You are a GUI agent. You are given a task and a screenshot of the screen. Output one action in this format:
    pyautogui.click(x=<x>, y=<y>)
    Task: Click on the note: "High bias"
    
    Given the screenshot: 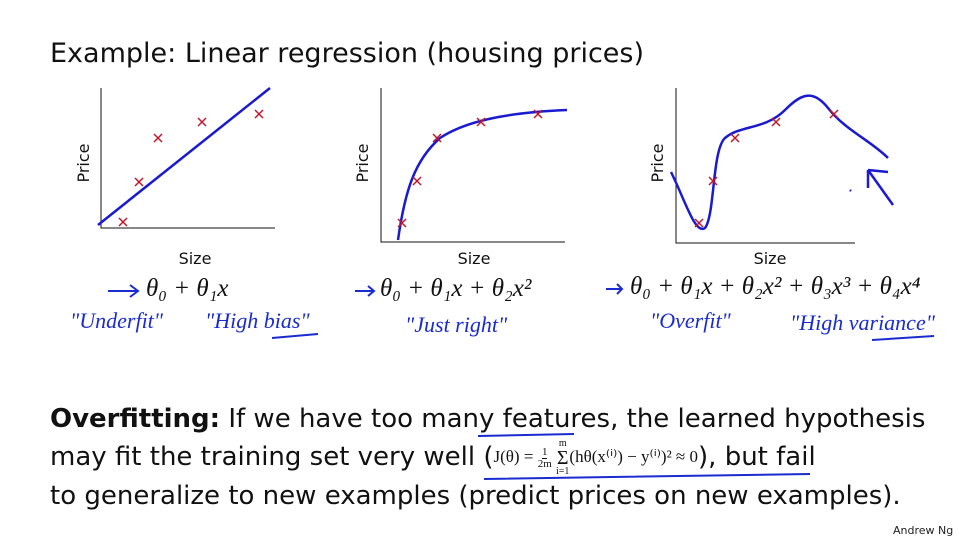 What is the action you would take?
    pyautogui.click(x=257, y=320)
    